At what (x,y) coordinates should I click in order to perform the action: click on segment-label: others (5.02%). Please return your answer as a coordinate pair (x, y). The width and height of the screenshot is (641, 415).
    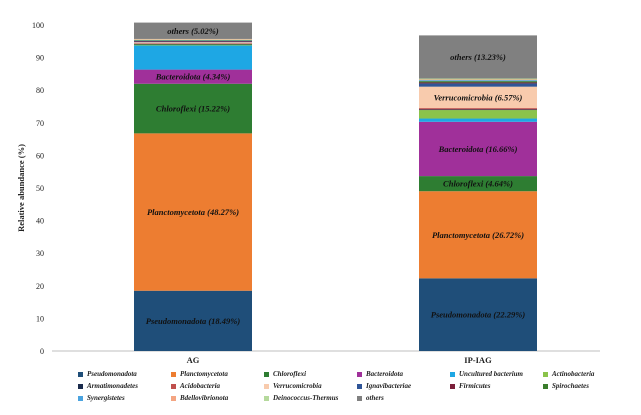
    Looking at the image, I should click on (193, 31).